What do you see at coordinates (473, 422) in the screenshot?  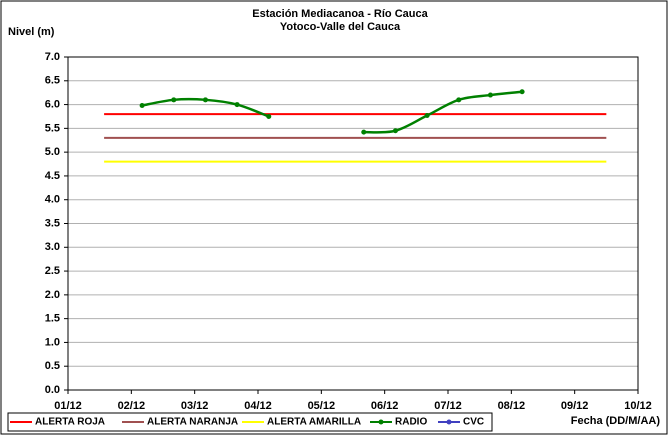 I see `legend-label: CVC` at bounding box center [473, 422].